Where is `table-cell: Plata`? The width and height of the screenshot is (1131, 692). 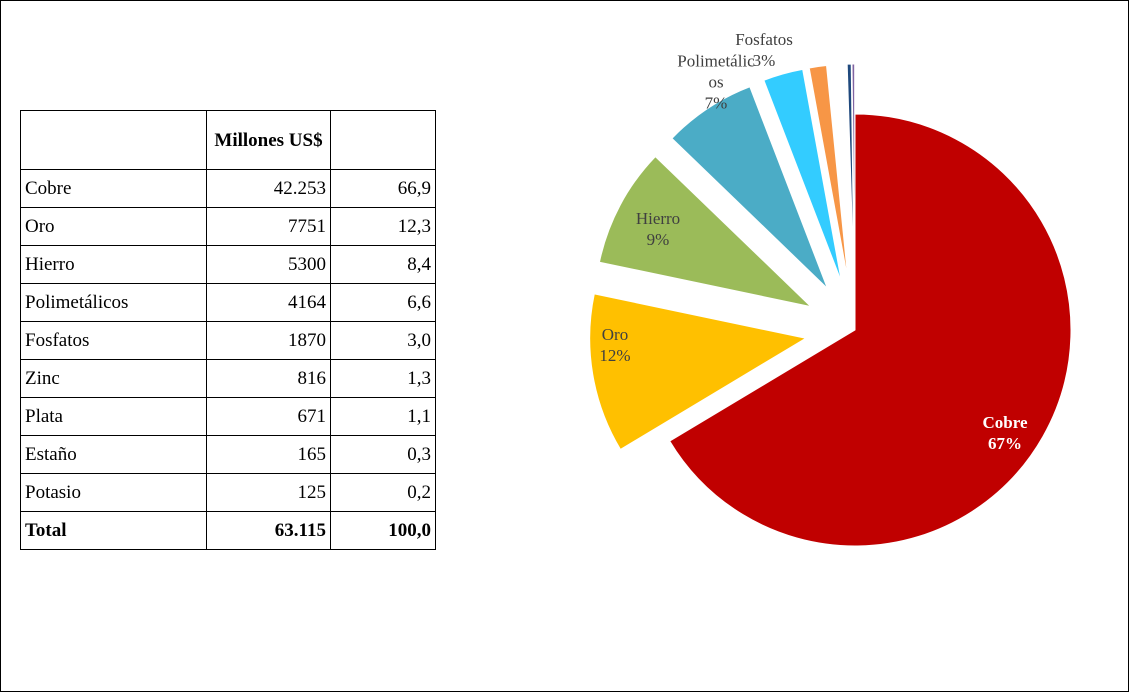 table-cell: Plata is located at coordinates (113, 416).